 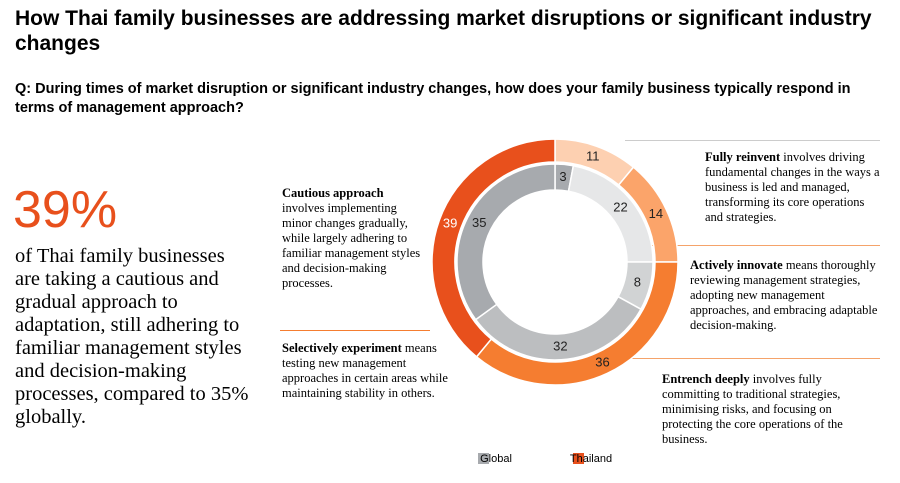 I want to click on data-label: 36, so click(x=602, y=361).